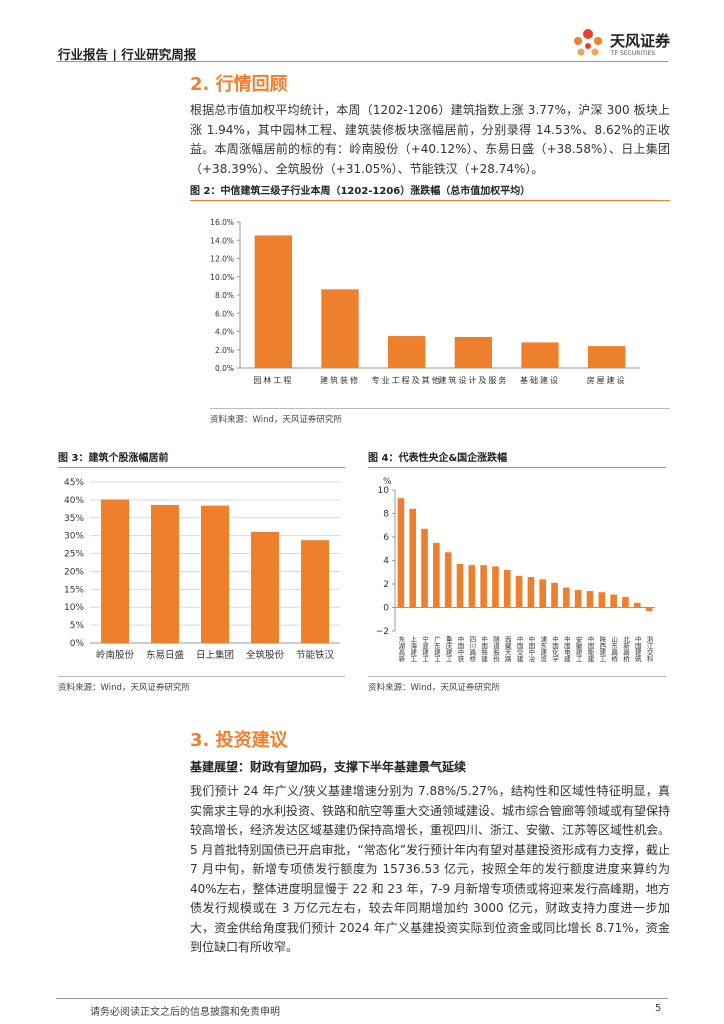 Image resolution: width=724 pixels, height=1024 pixels. I want to click on x-tick-label: 岭南股份, so click(115, 655).